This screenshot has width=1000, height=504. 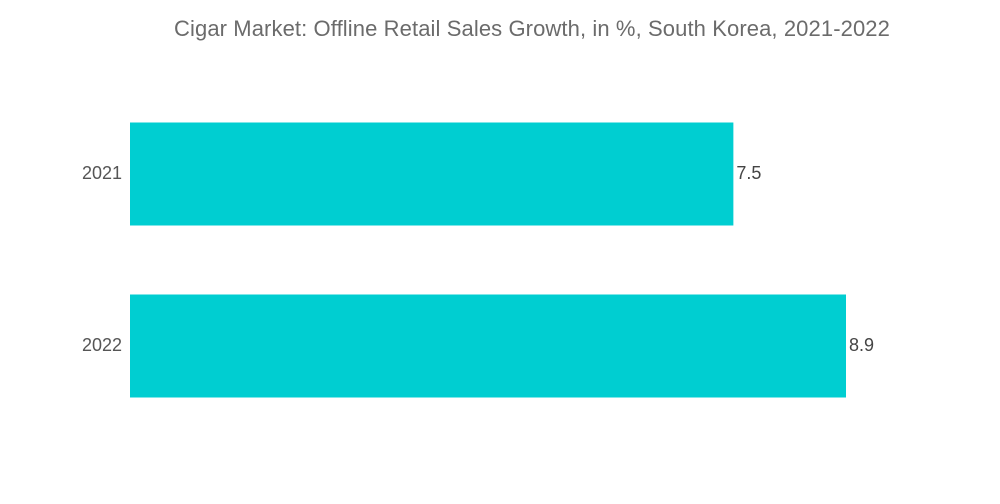 I want to click on category-label-2021: 2021, so click(x=102, y=173).